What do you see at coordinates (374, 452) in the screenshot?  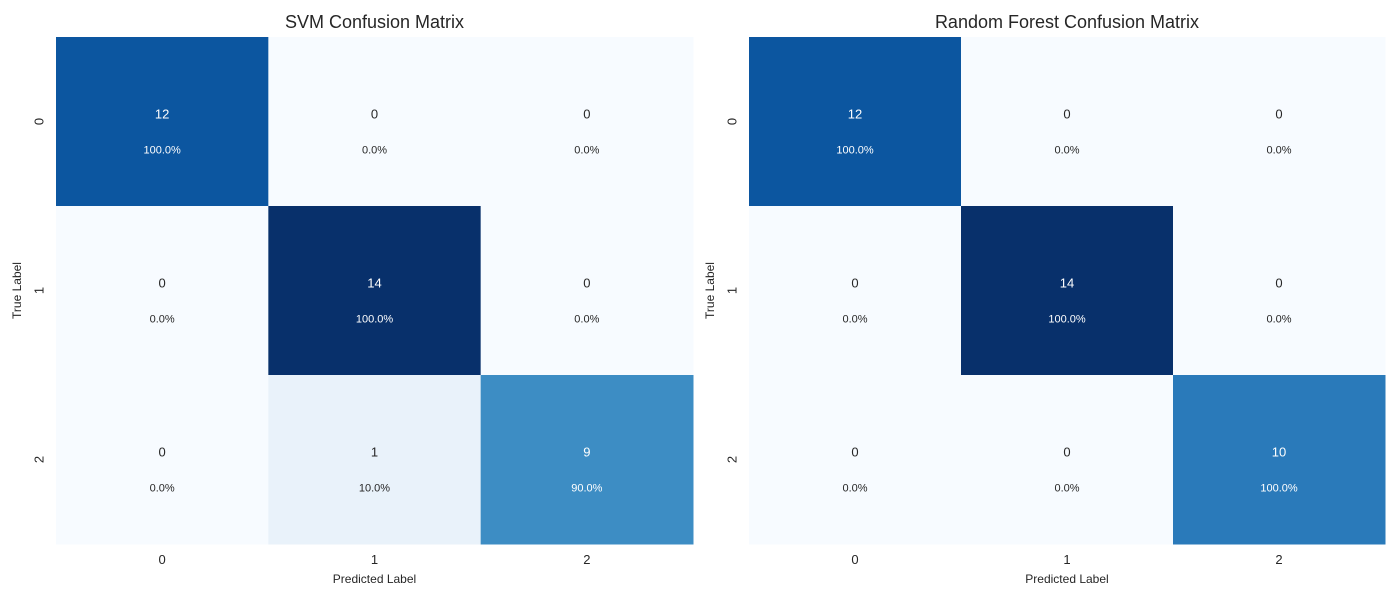 I see `cell-count-label: 1` at bounding box center [374, 452].